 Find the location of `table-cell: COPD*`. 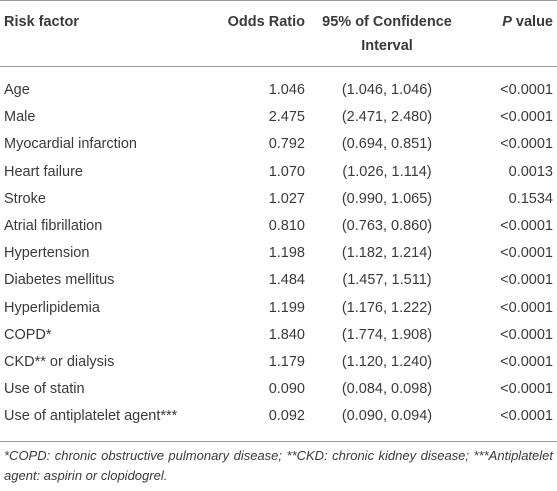

table-cell: COPD* is located at coordinates (28, 334).